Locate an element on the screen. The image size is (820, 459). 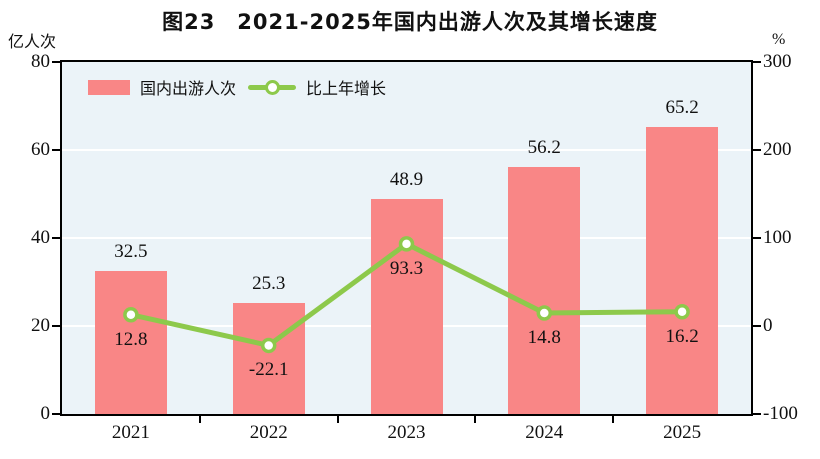
left-axis-tick-label: 0 is located at coordinates (45, 413).